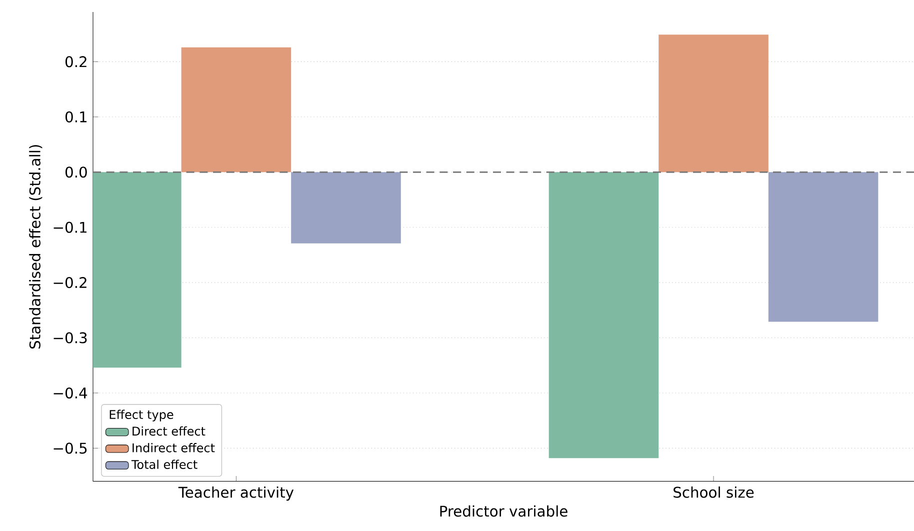  I want to click on x-tick-label: School size, so click(714, 492).